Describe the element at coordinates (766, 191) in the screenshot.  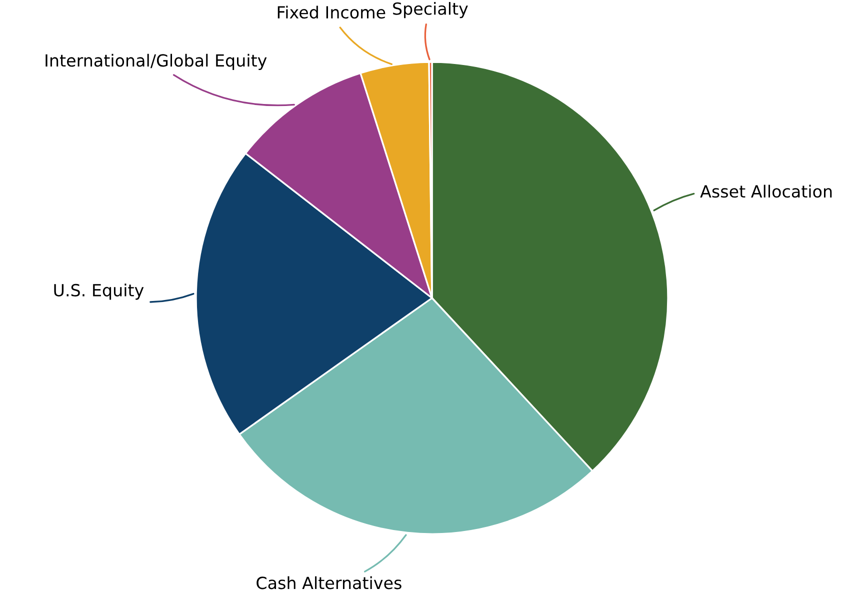
I see `slice-label: Asset Allocation` at that location.